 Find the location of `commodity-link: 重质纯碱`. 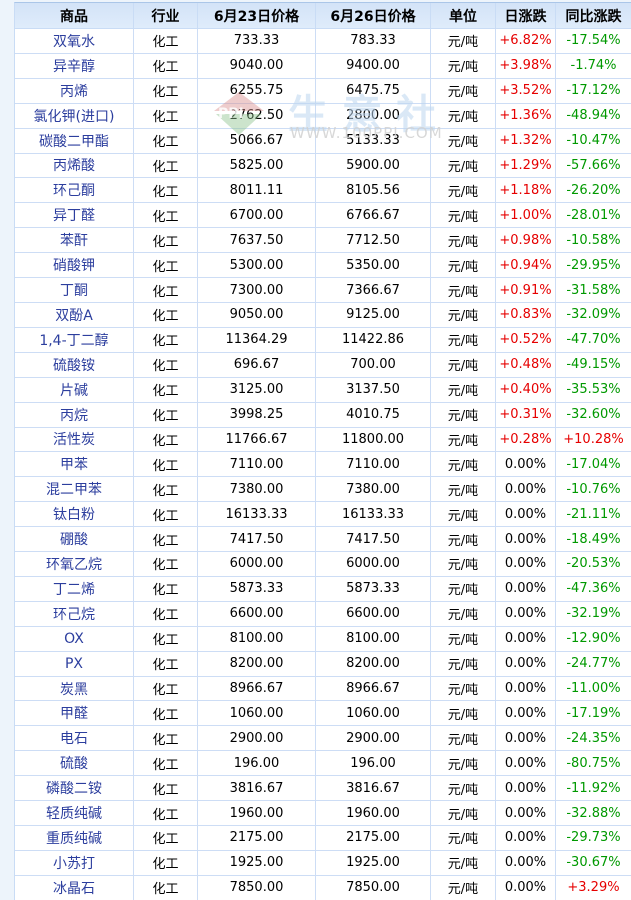

commodity-link: 重质纯碱 is located at coordinates (74, 838).